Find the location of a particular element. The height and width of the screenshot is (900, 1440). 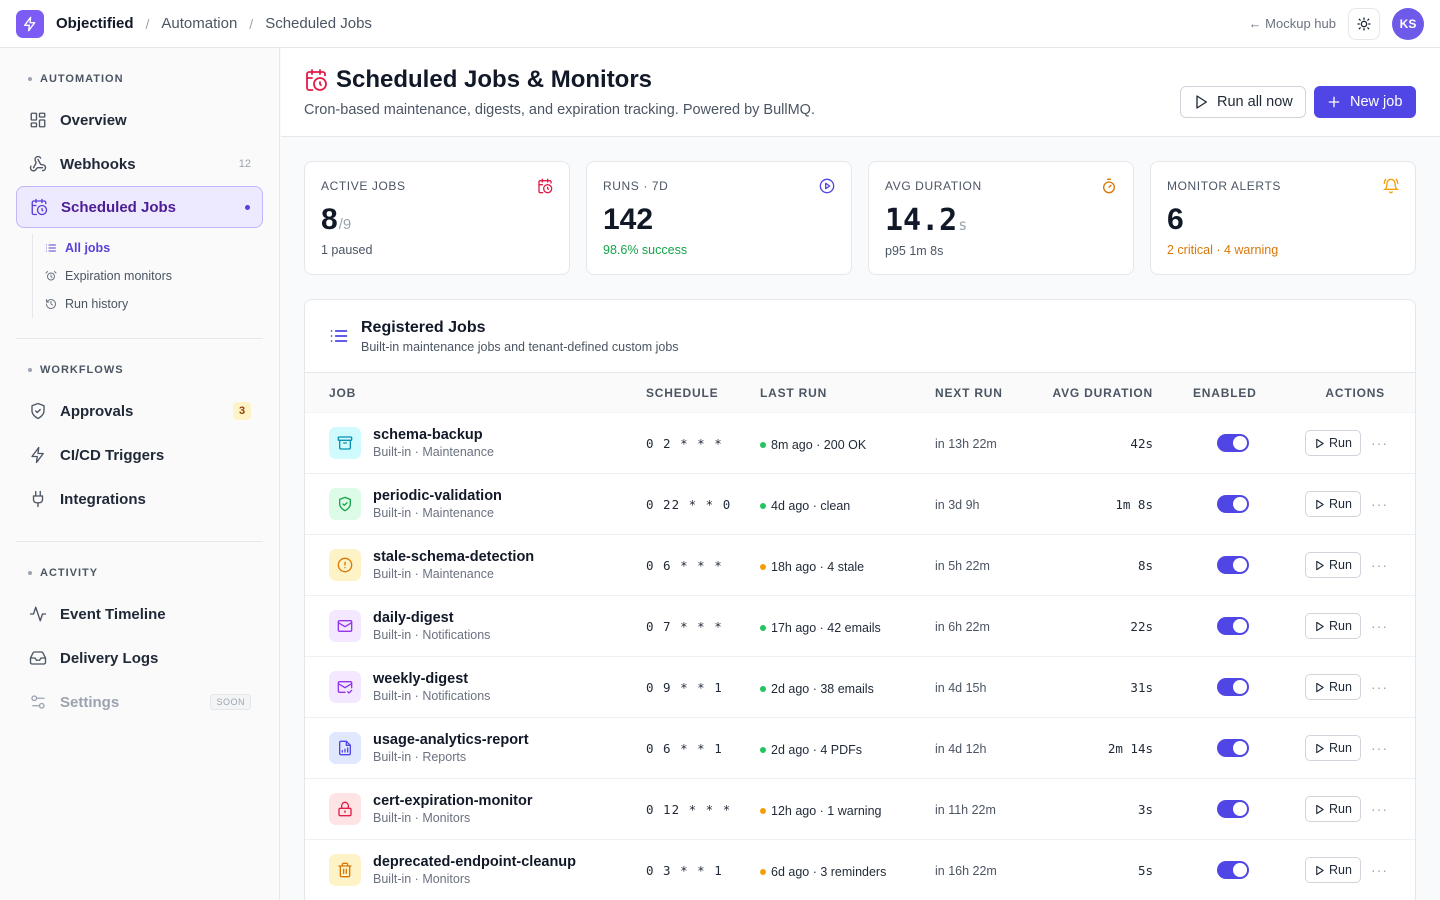

job-name: deprecated-endpoint-cleanup is located at coordinates (475, 862).